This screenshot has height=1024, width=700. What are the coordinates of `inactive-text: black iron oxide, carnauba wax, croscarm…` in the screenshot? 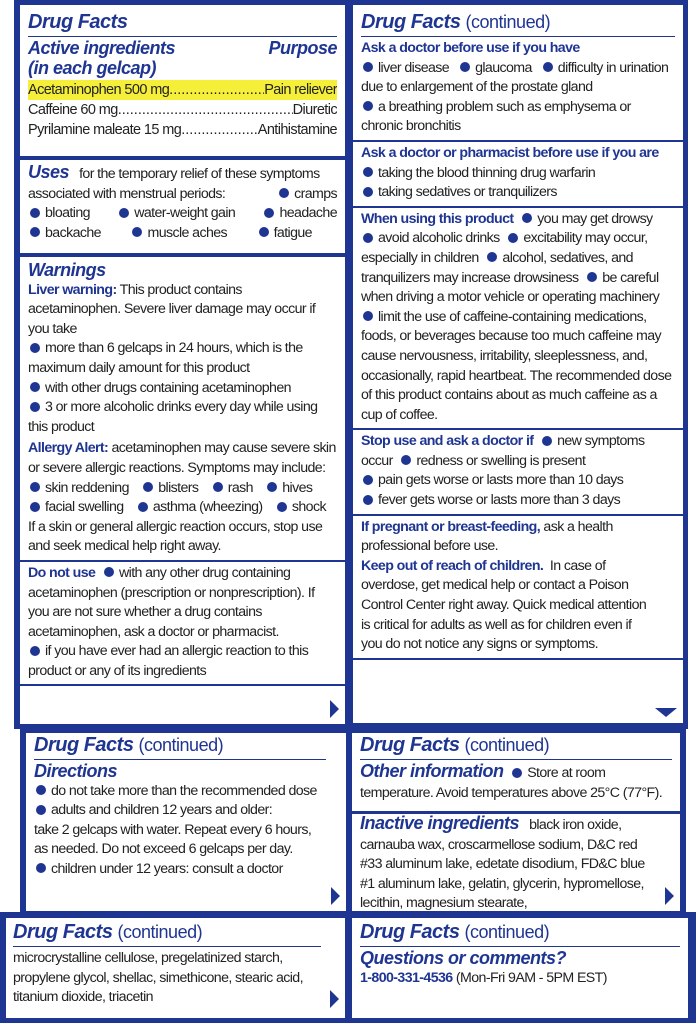 It's located at (502, 864).